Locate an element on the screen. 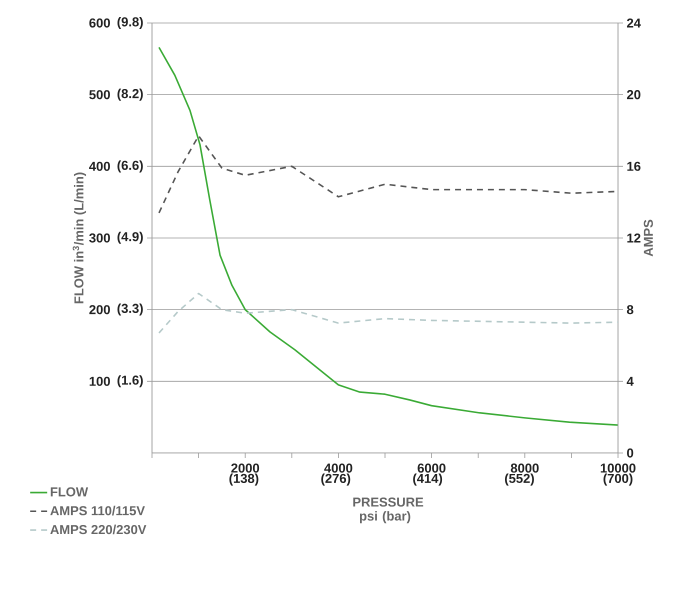 The width and height of the screenshot is (685, 590). x2-tick-label: (276) is located at coordinates (335, 480).